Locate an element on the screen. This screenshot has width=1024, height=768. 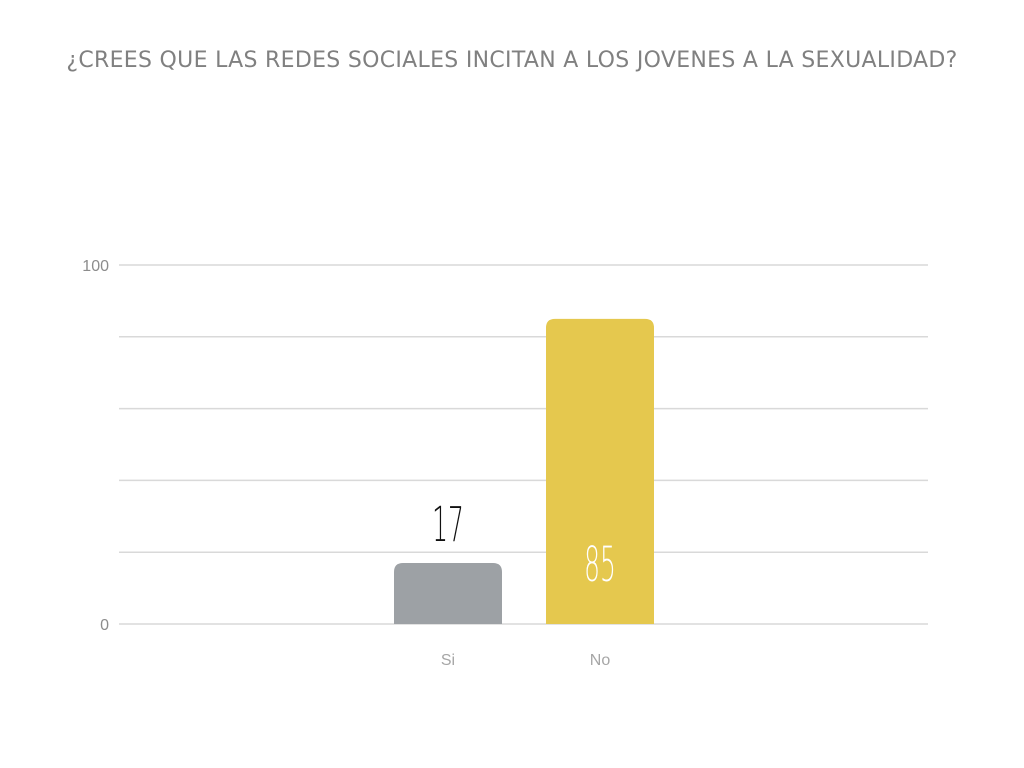
bar-si is located at coordinates (448, 593).